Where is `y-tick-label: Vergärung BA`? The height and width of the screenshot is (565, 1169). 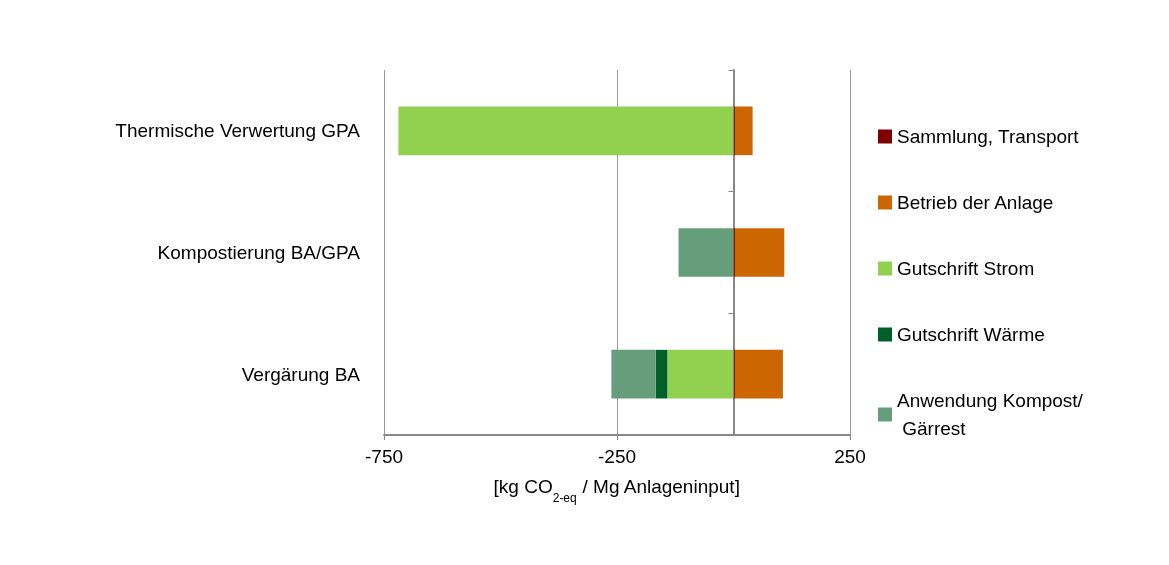
y-tick-label: Vergärung BA is located at coordinates (301, 374).